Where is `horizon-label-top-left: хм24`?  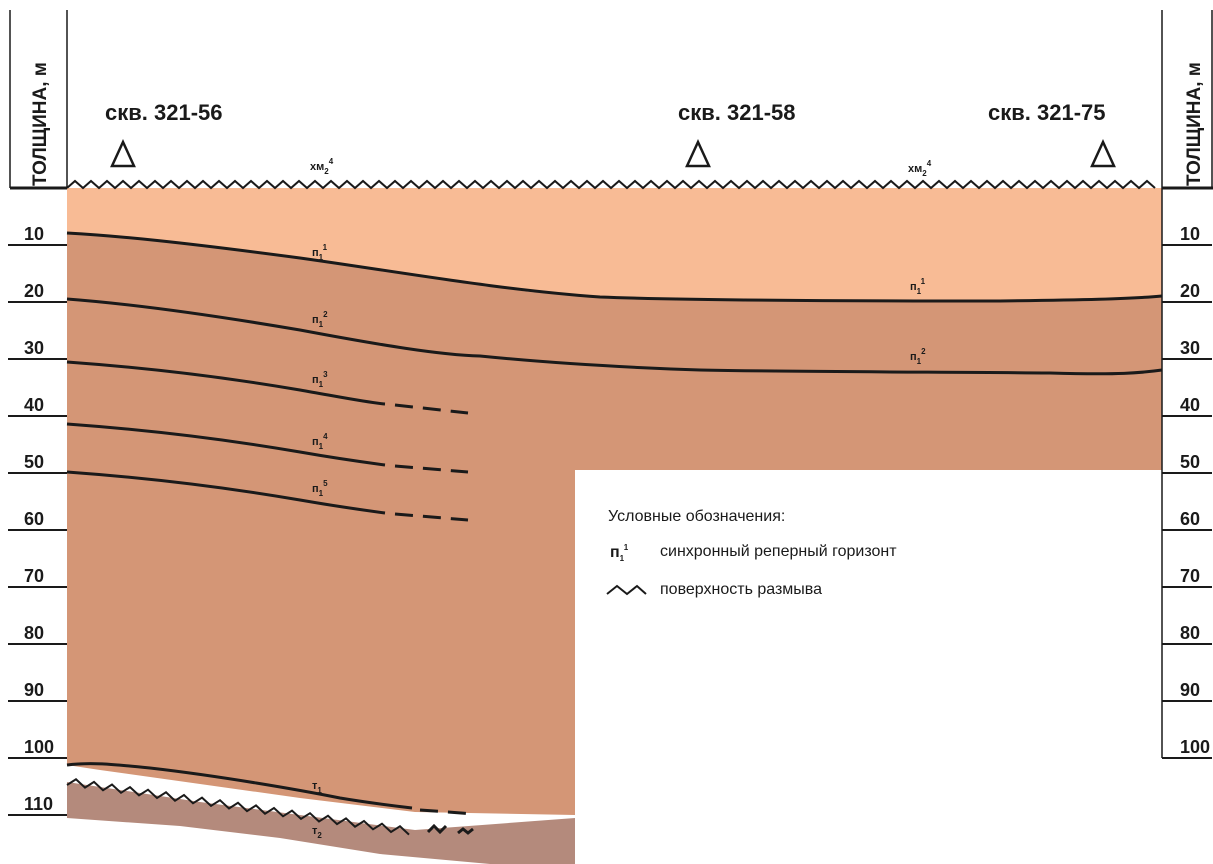 horizon-label-top-left: хм24 is located at coordinates (322, 166).